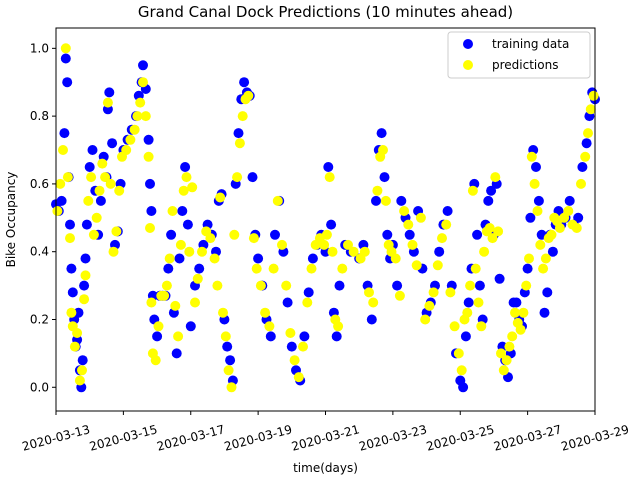  What do you see at coordinates (39, 48) in the screenshot?
I see `y-tick-label: 1.0` at bounding box center [39, 48].